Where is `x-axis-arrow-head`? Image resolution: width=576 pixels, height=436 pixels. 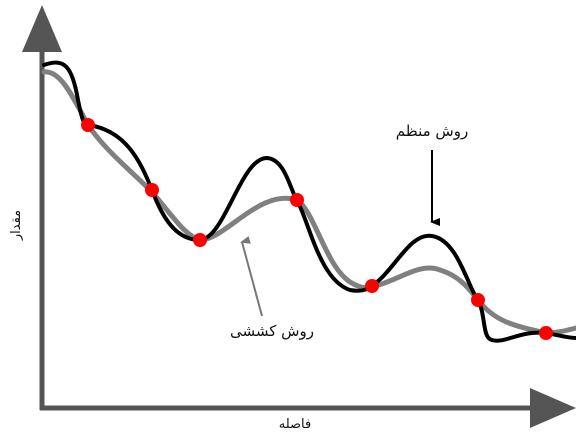 x-axis-arrow-head is located at coordinates (553, 408).